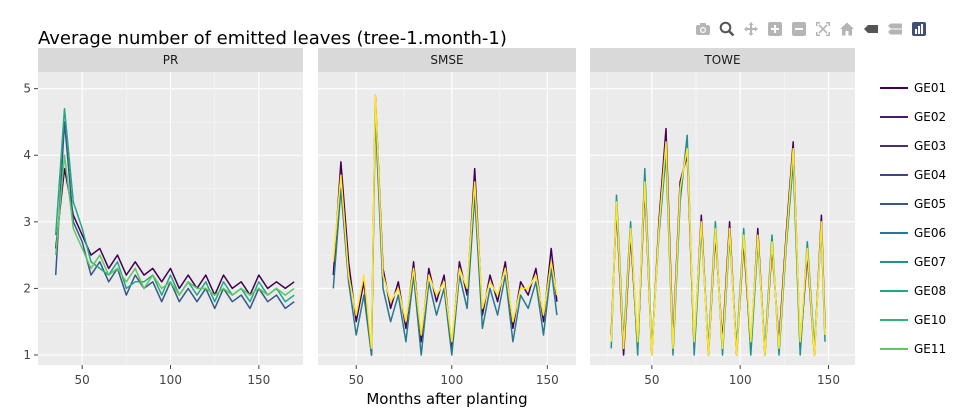  What do you see at coordinates (727, 29) in the screenshot?
I see `zoom-icon` at bounding box center [727, 29].